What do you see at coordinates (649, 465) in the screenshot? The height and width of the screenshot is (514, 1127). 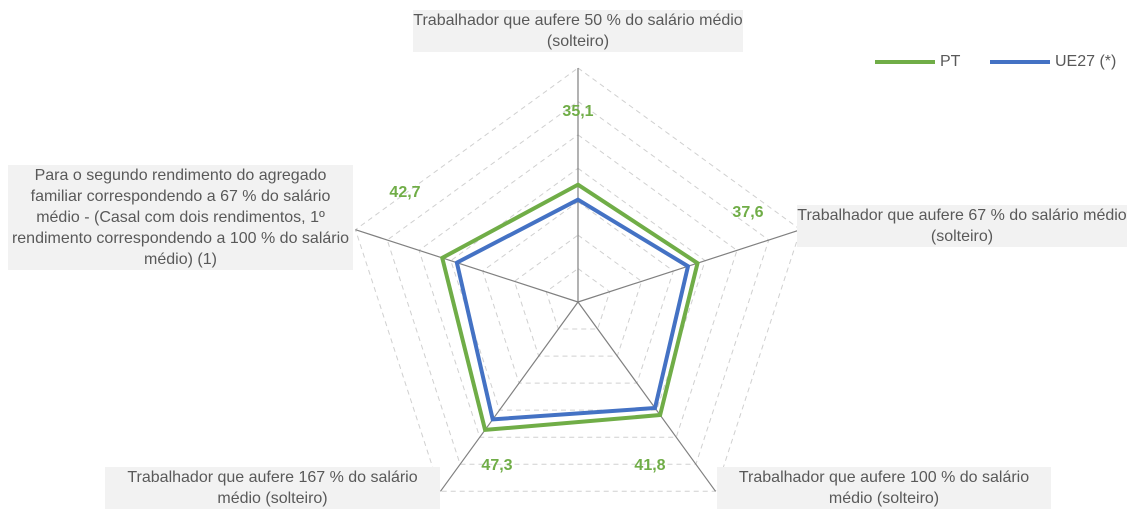 I see `value-label: 41,8` at bounding box center [649, 465].